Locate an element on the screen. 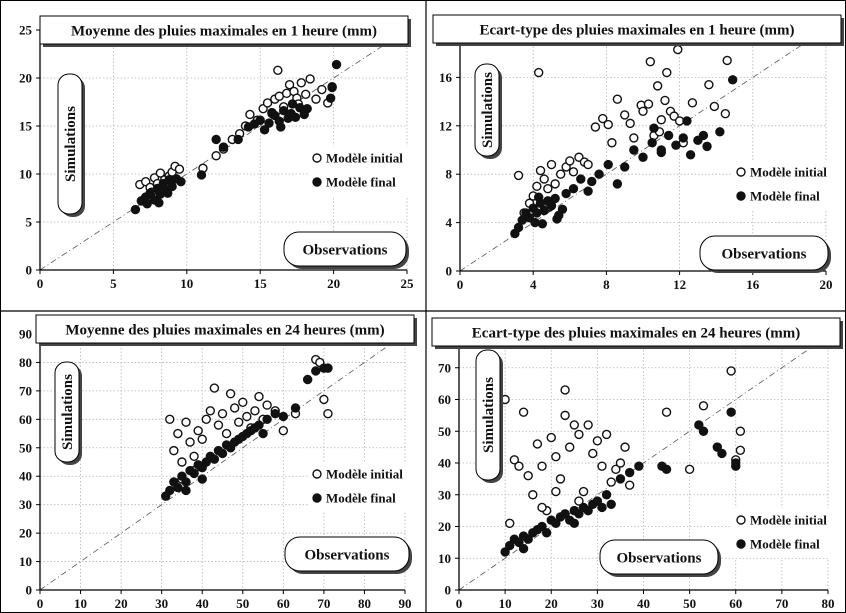 Image resolution: width=846 pixels, height=613 pixels. ylabel-box is located at coordinates (70, 144).